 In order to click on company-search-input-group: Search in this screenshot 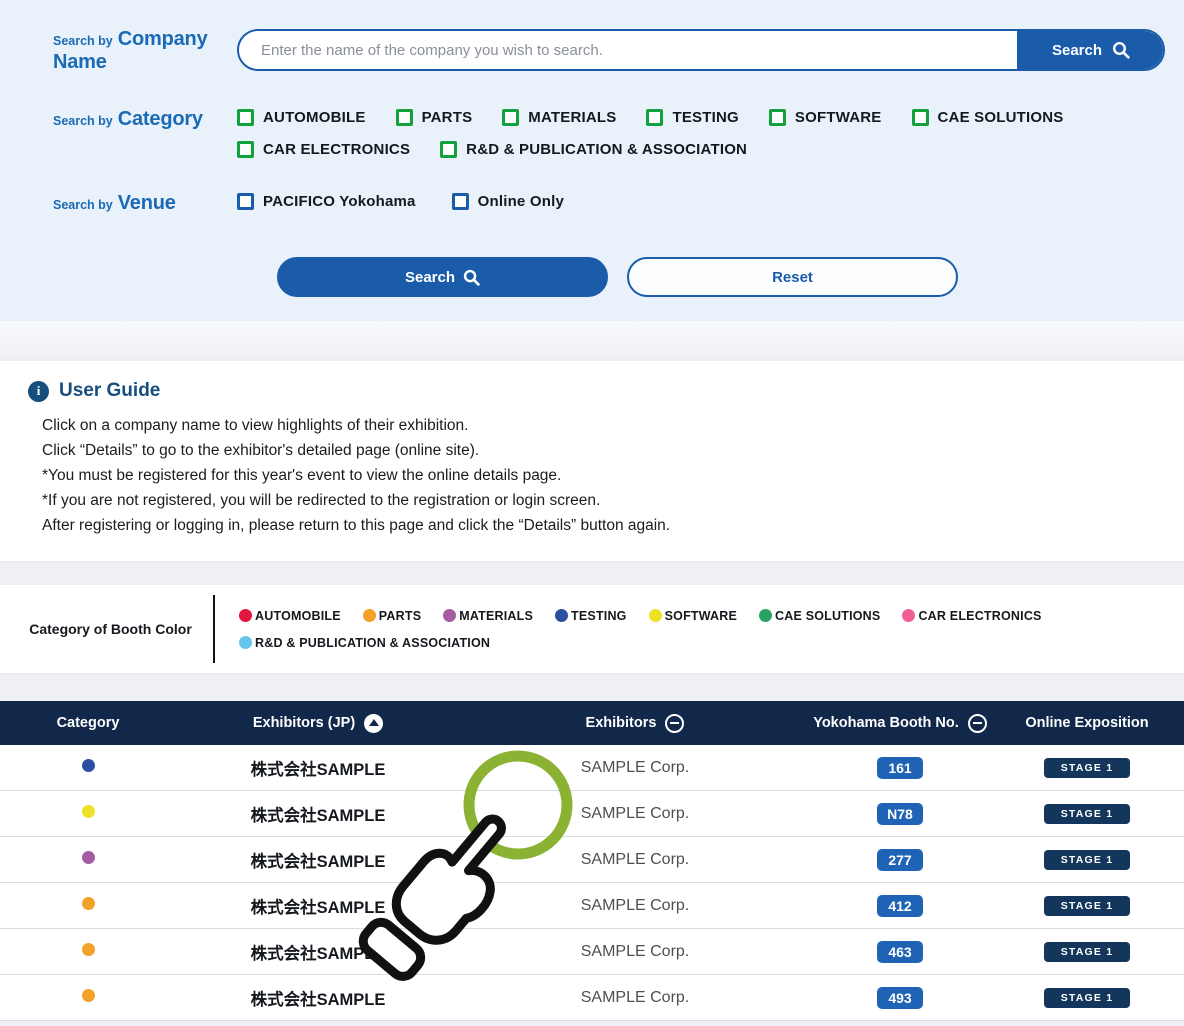, I will do `click(701, 50)`.